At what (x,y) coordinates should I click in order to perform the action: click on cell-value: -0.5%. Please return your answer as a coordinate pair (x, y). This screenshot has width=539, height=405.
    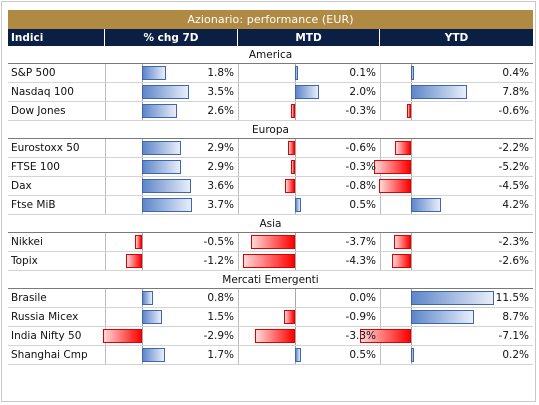
    Looking at the image, I should click on (218, 242).